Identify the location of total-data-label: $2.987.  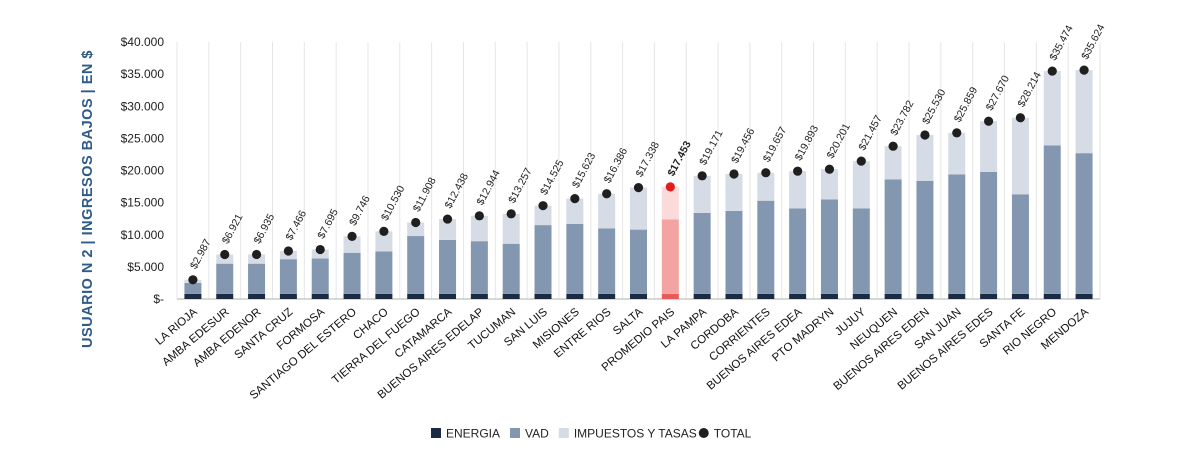
(201, 254).